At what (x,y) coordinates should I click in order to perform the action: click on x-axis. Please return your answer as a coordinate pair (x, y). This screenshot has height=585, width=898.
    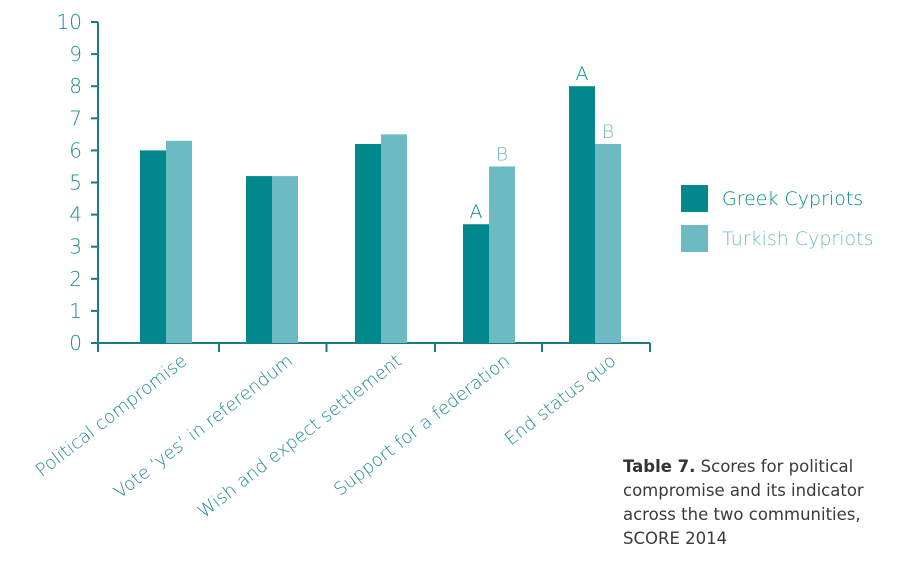
    Looking at the image, I should click on (374, 347).